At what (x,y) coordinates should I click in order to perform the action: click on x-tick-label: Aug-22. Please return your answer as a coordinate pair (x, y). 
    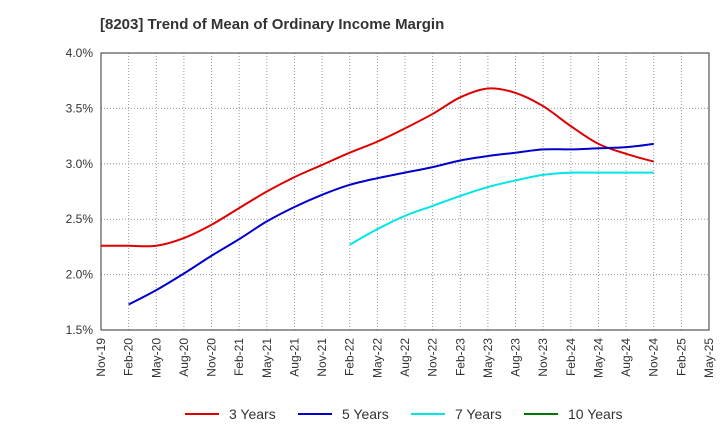
    Looking at the image, I should click on (405, 357).